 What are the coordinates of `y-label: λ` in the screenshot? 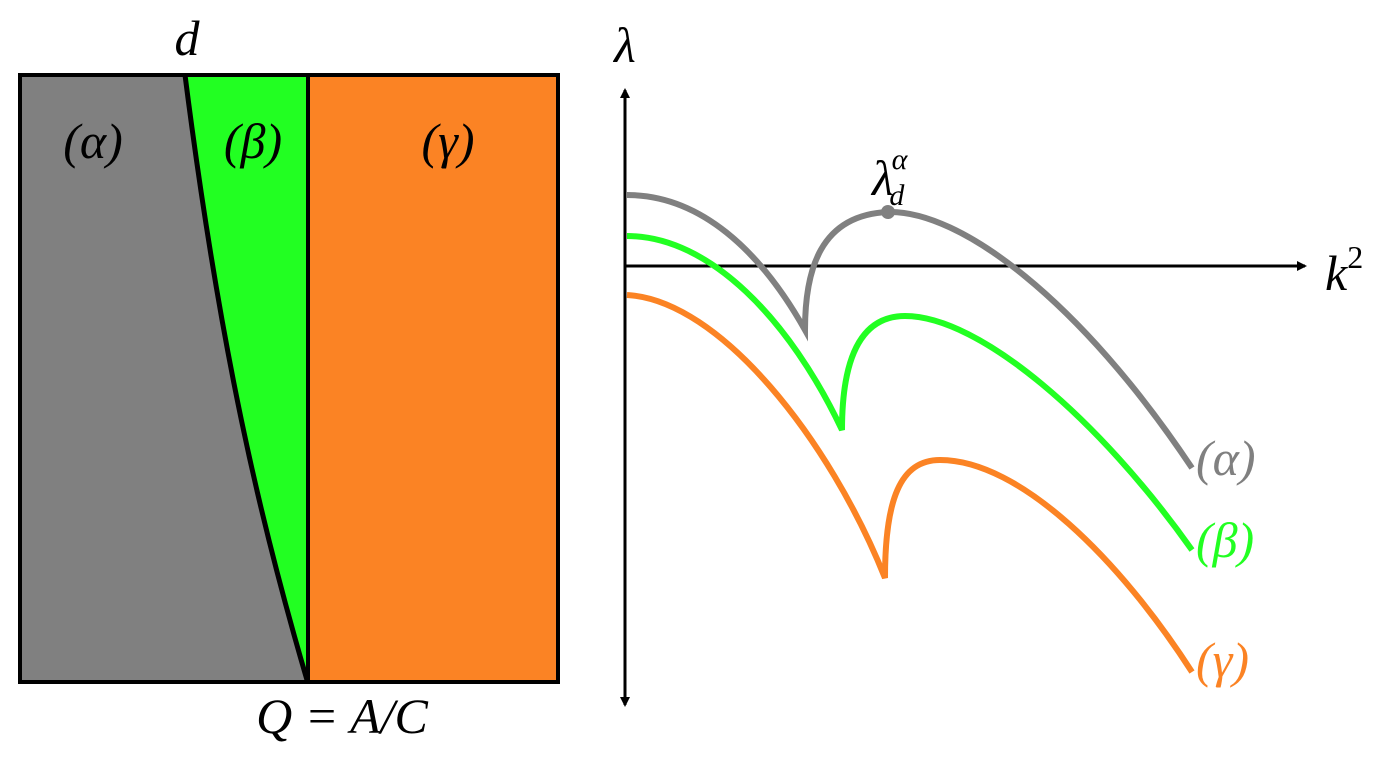 It's located at (624, 45).